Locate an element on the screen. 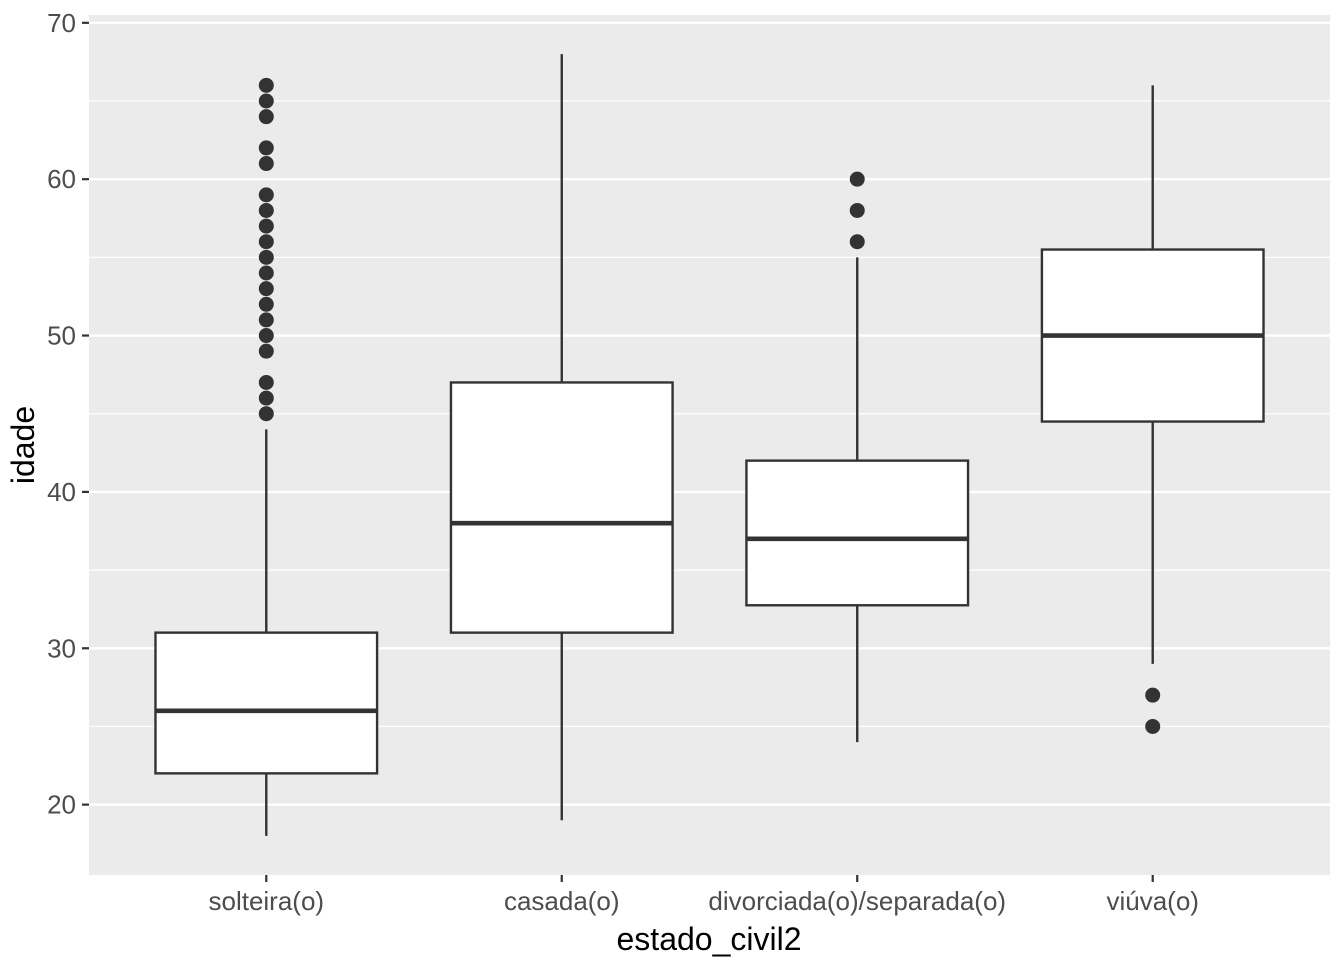 Image resolution: width=1344 pixels, height=960 pixels. x-tick-label: solteira(o) is located at coordinates (266, 901).